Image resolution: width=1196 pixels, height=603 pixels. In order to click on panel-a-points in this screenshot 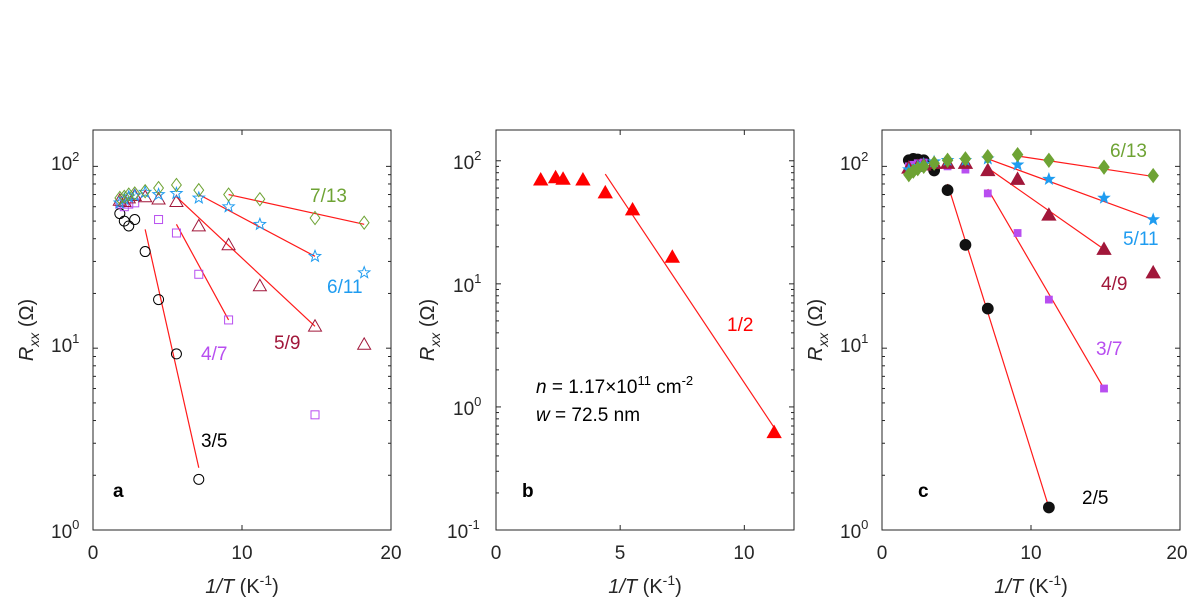, I will do `click(242, 331)`.